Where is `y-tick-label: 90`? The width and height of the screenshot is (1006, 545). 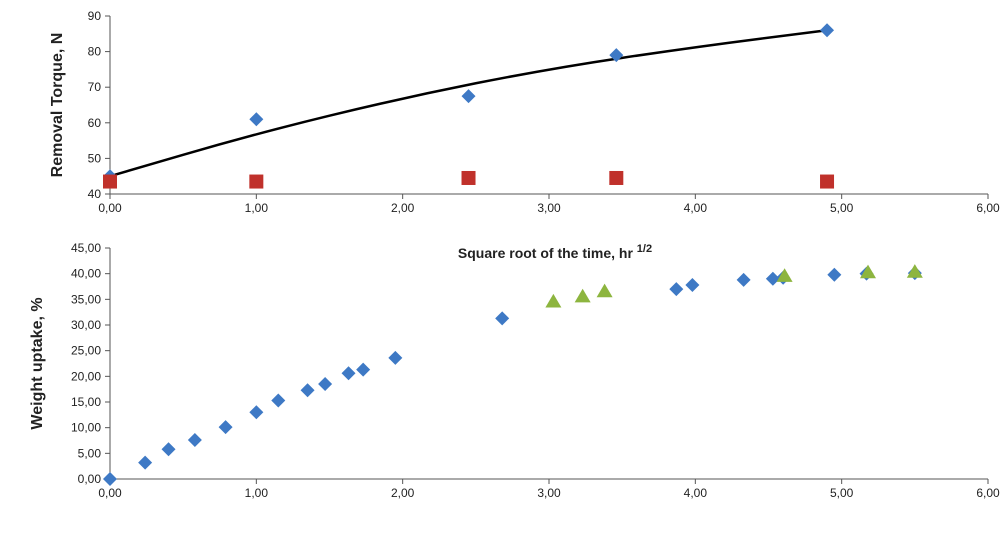 y-tick-label: 90 is located at coordinates (95, 16).